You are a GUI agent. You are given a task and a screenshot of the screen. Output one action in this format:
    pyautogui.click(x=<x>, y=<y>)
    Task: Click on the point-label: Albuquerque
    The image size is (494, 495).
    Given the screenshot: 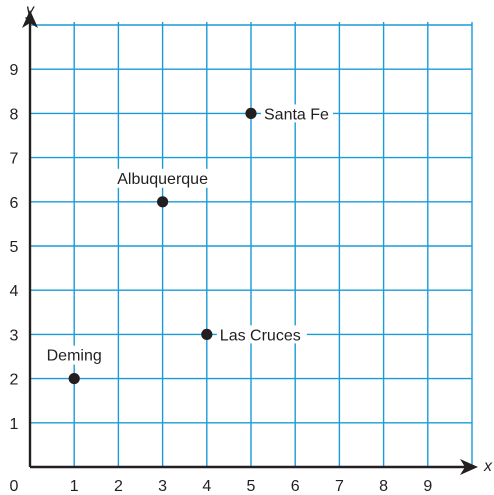 What is the action you would take?
    pyautogui.click(x=162, y=179)
    